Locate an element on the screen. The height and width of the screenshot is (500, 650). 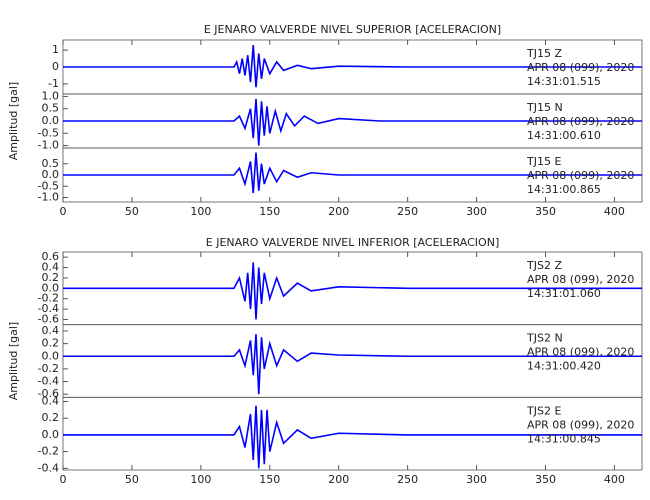
station-label: TJS2 E is located at coordinates (543, 410).